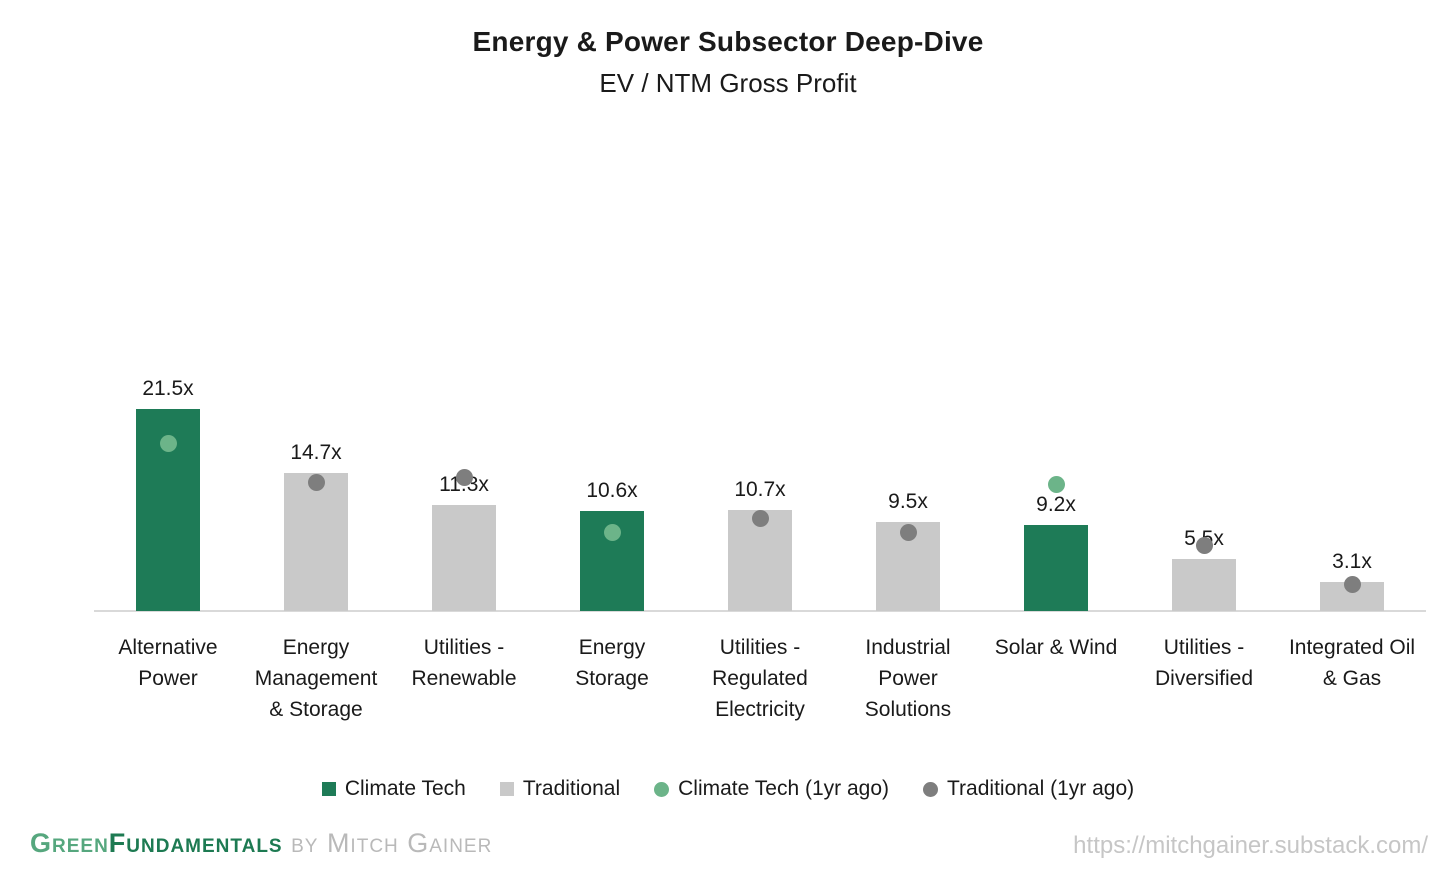 The height and width of the screenshot is (876, 1456). What do you see at coordinates (316, 678) in the screenshot?
I see `x-axis-label-energy-management-storage: Energy Management & Storage` at bounding box center [316, 678].